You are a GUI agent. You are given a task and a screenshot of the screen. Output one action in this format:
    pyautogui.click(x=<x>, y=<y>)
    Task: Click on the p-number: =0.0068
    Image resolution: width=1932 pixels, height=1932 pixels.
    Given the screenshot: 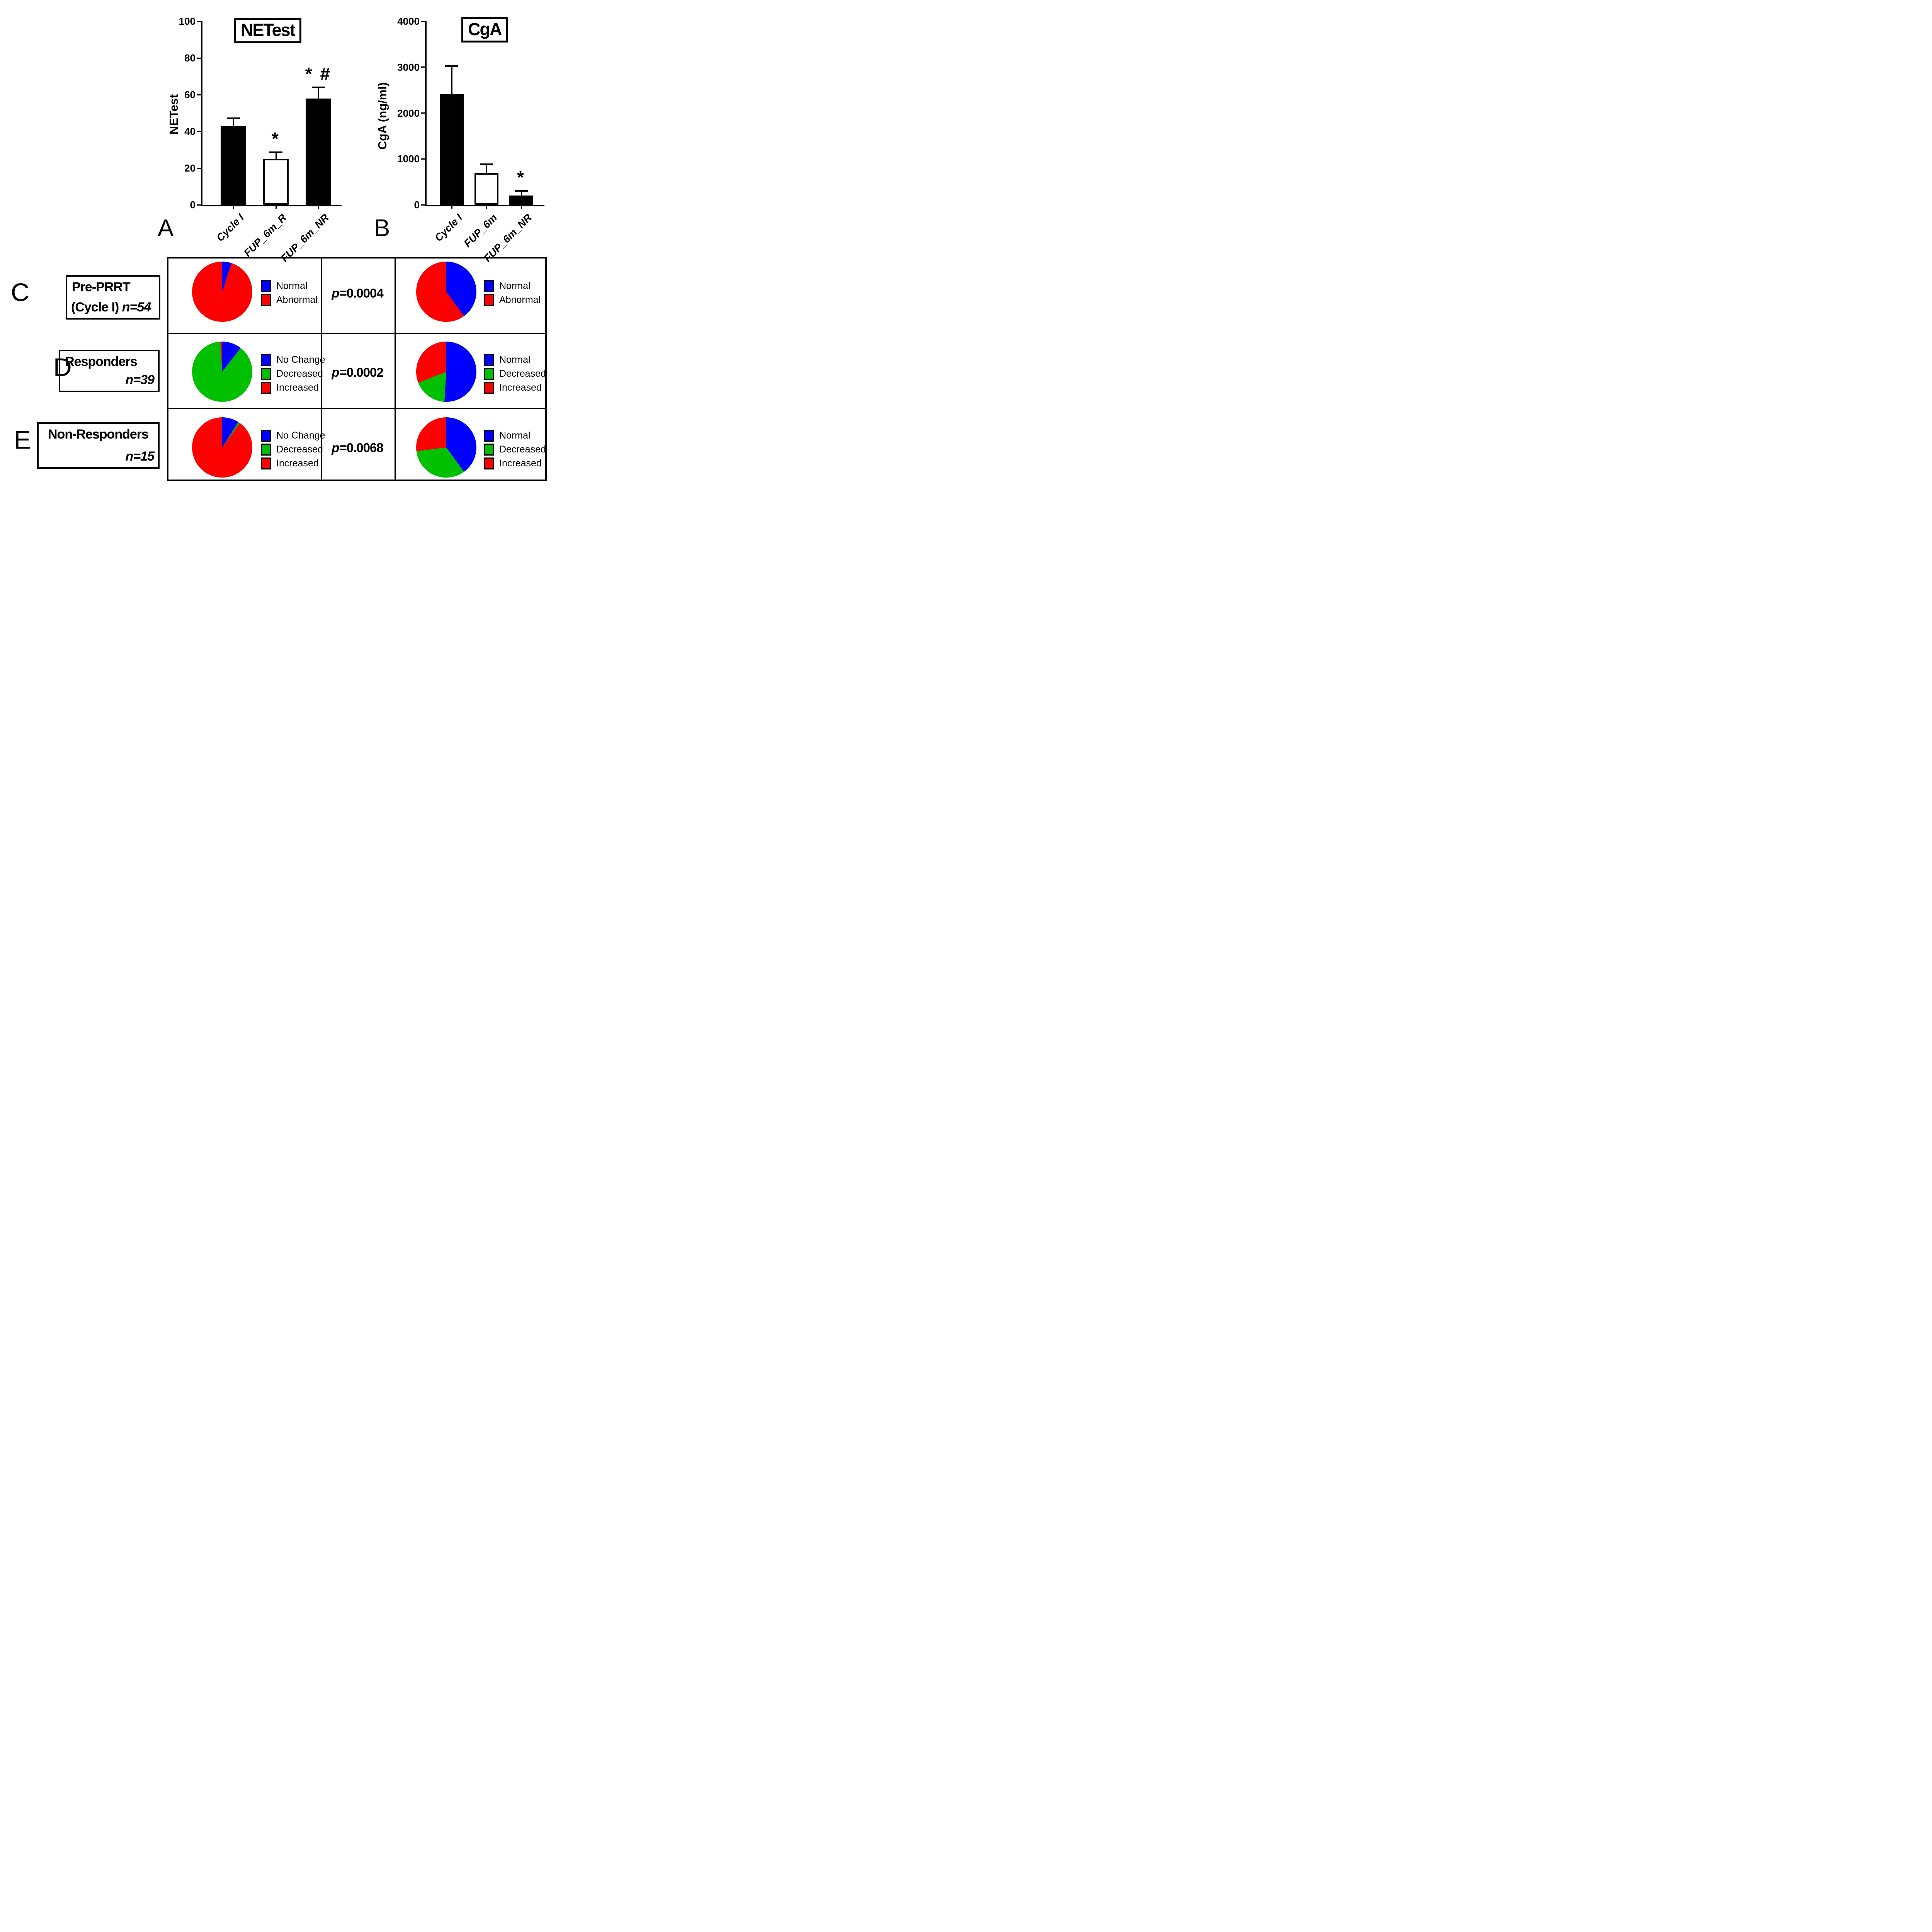 What is the action you would take?
    pyautogui.click(x=361, y=447)
    